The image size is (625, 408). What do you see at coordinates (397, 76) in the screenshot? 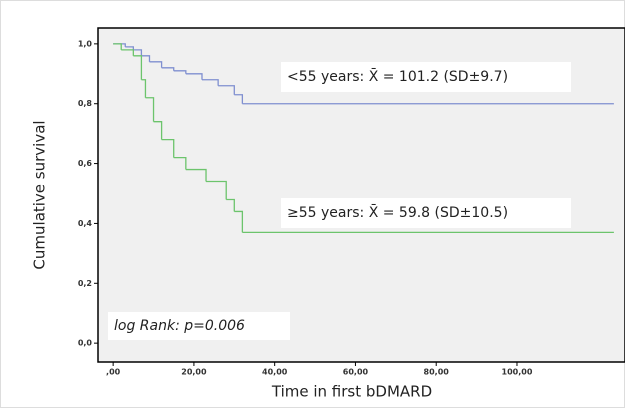
I see `annotation: <55 years: X̄ = 101.2 (SD±9.7)` at bounding box center [397, 76].